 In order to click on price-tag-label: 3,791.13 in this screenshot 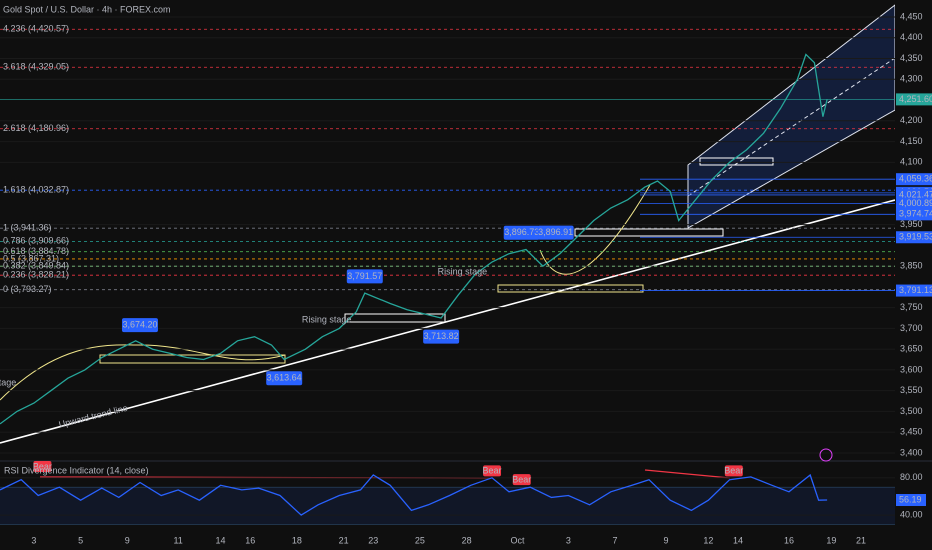, I will do `click(915, 290)`.